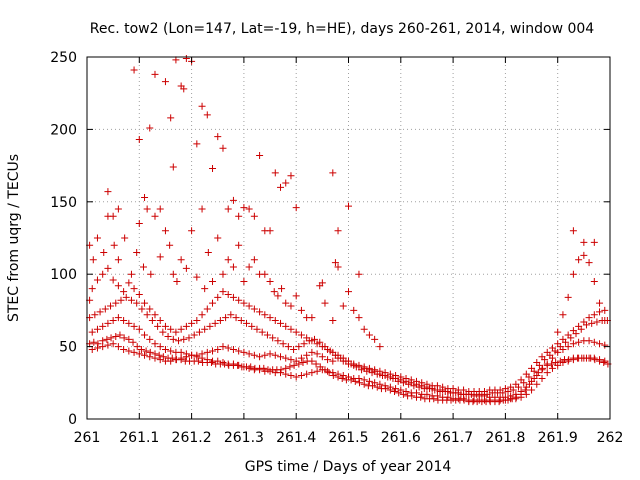  Describe the element at coordinates (63, 203) in the screenshot. I see `y-tick-label: 150` at that location.